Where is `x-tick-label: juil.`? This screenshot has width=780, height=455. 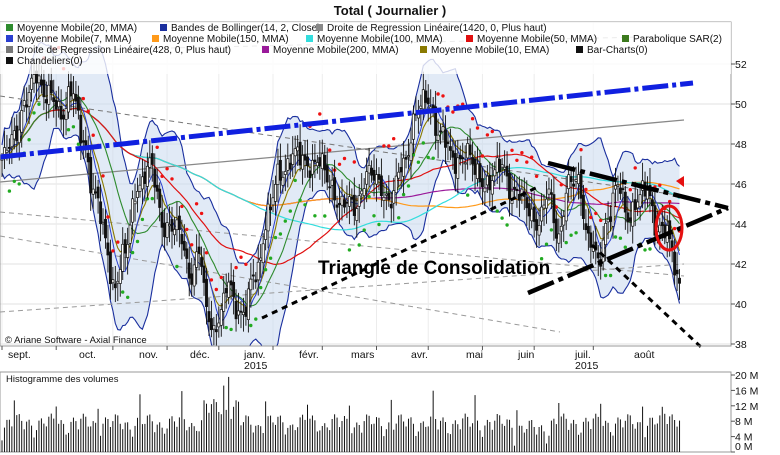 x-tick-label: juil. is located at coordinates (582, 355).